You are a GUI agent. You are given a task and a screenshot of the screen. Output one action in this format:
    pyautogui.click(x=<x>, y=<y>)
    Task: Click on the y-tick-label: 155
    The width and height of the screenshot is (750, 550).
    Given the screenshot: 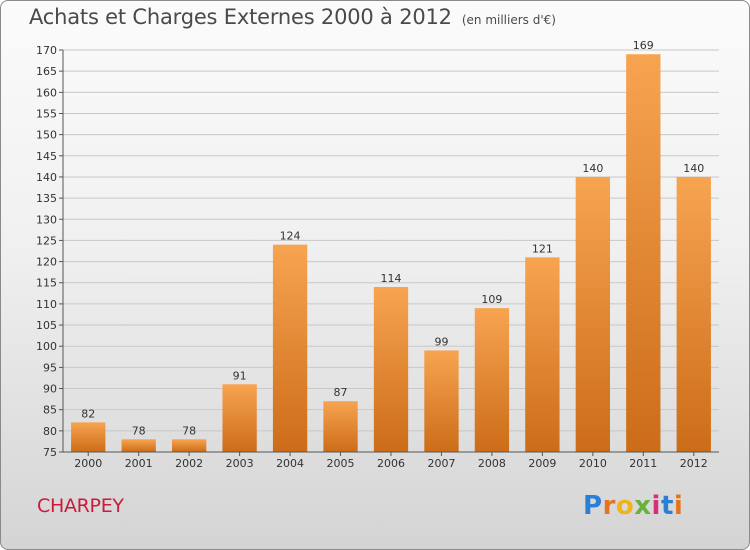 What is the action you would take?
    pyautogui.click(x=46, y=113)
    